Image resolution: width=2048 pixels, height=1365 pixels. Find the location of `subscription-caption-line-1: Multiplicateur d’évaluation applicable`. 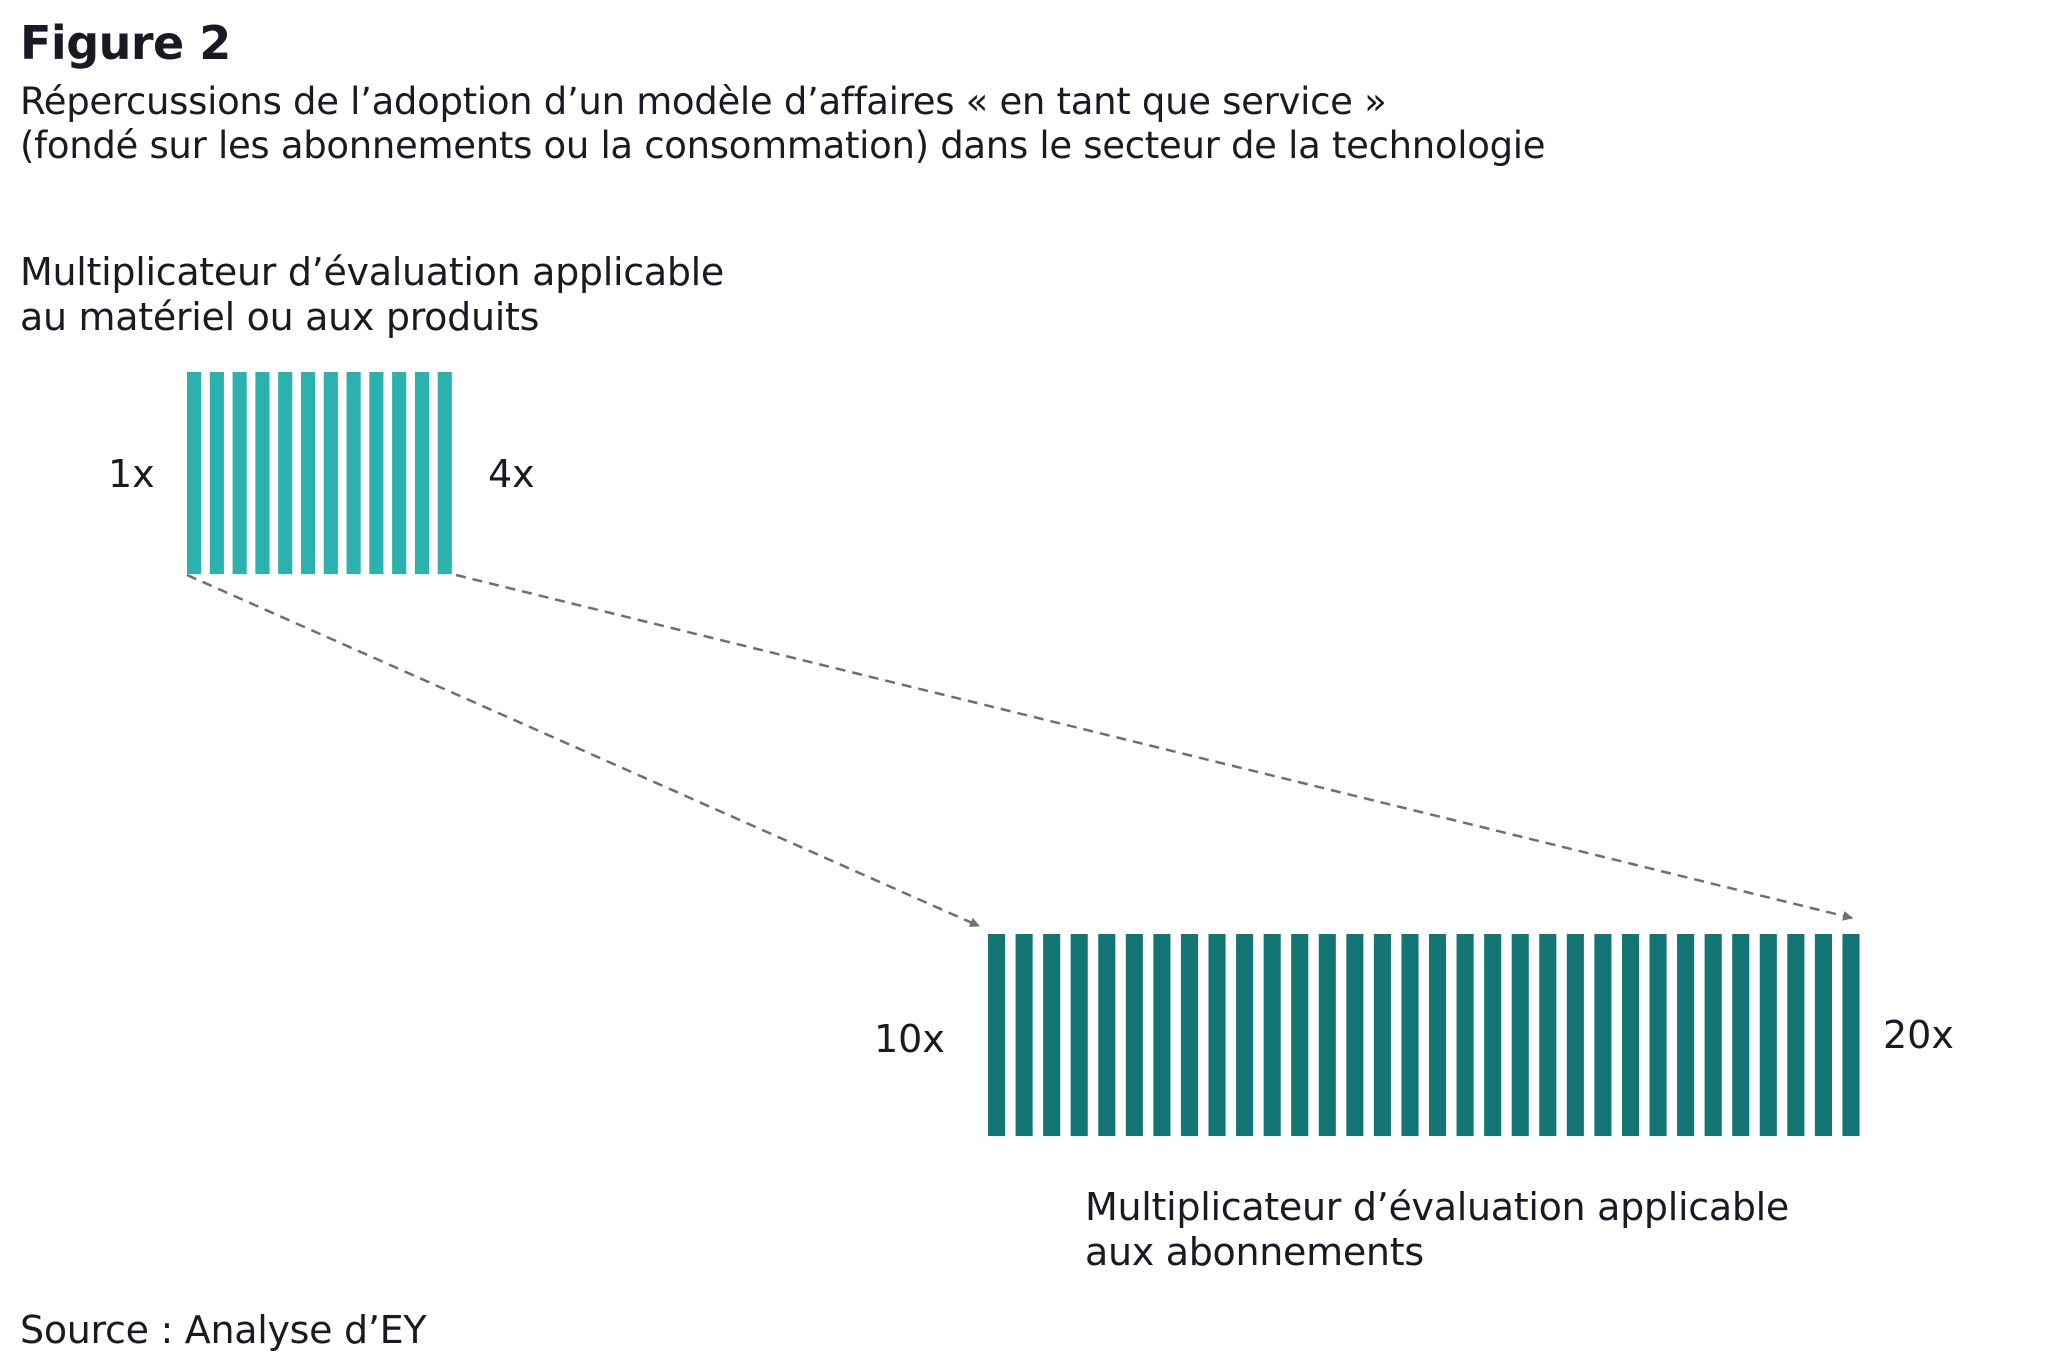

subscription-caption-line-1: Multiplicateur d’évaluation applicable is located at coordinates (1437, 1207).